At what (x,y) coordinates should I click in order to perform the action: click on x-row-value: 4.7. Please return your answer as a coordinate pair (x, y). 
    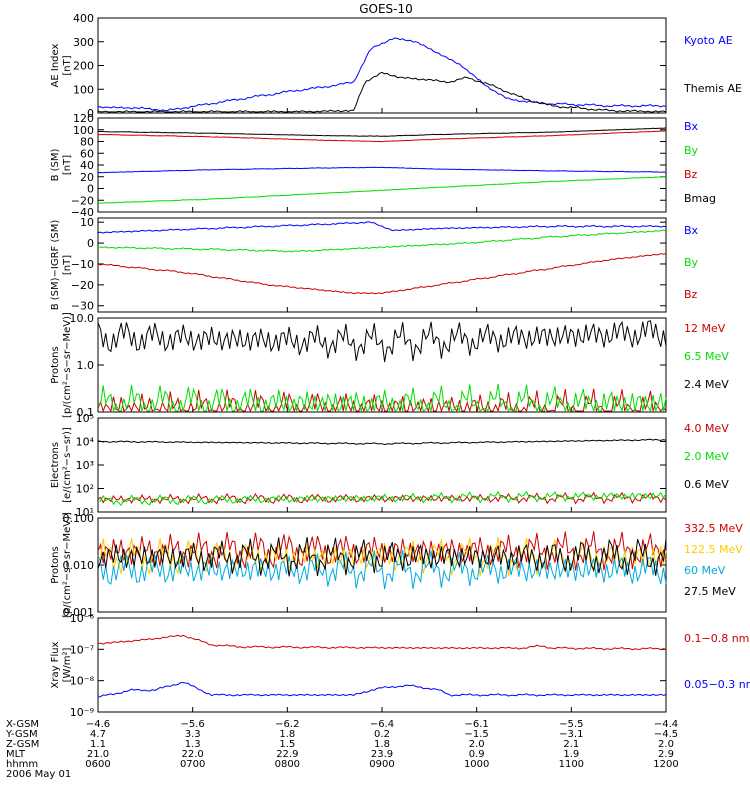
    Looking at the image, I should click on (98, 734).